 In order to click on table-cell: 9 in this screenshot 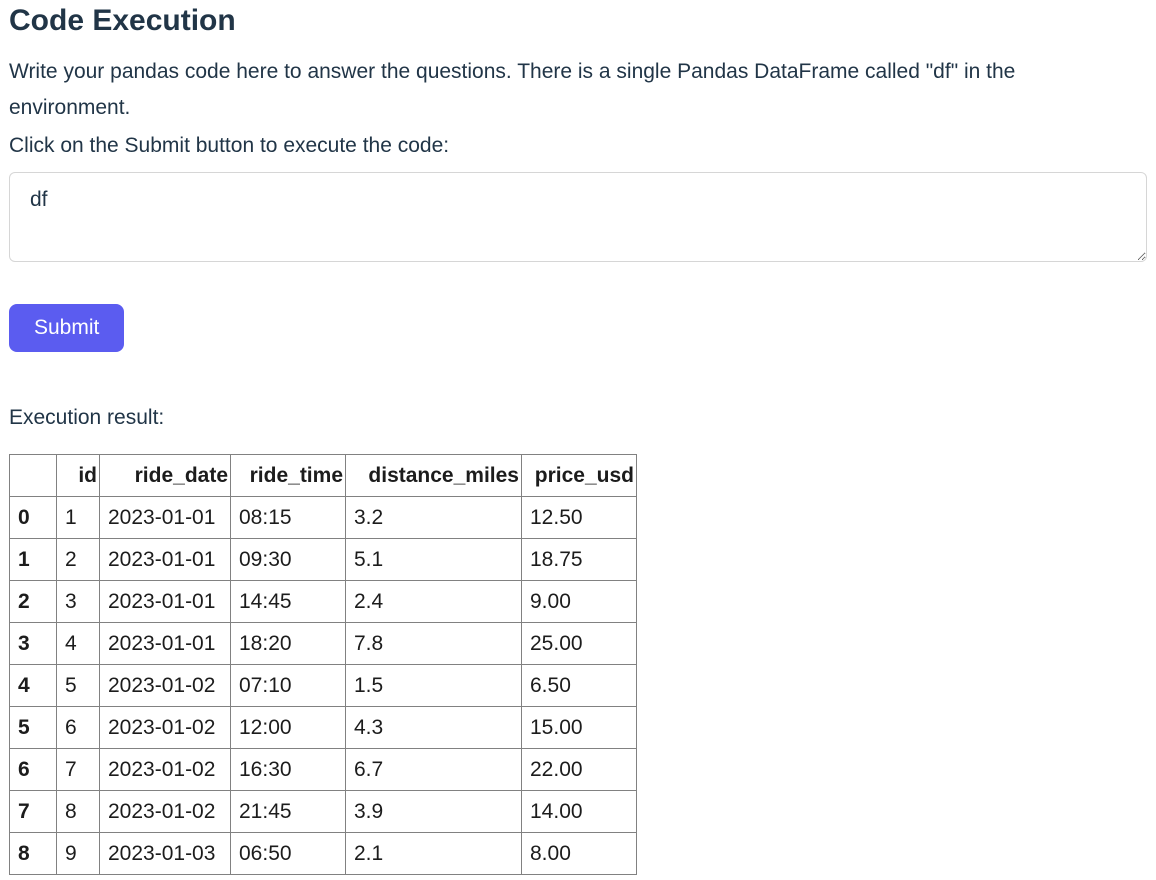, I will do `click(78, 853)`.